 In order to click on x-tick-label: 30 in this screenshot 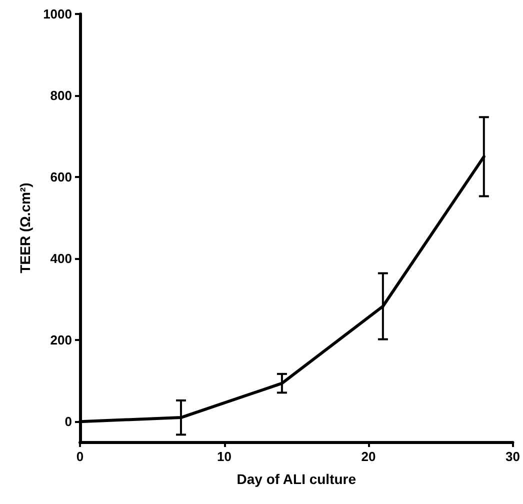, I will do `click(513, 456)`.